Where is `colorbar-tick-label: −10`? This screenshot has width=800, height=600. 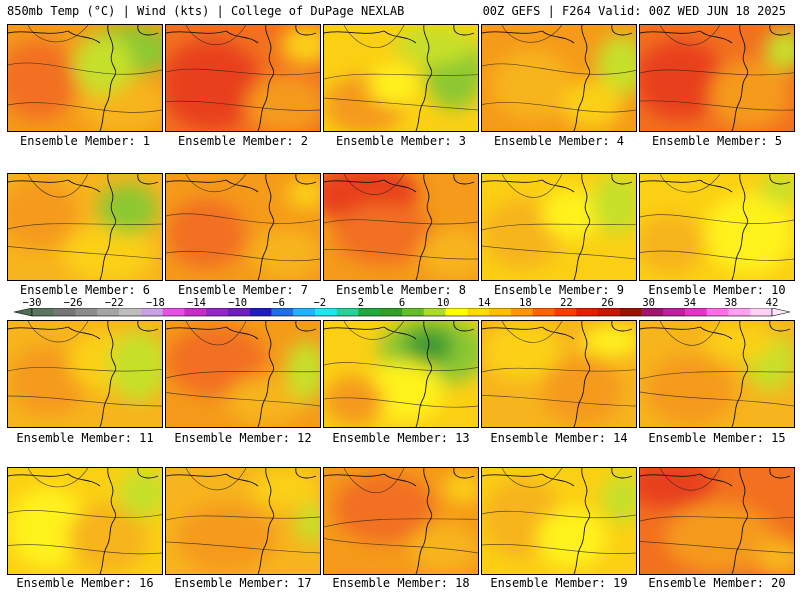
colorbar-tick-label: −10 is located at coordinates (238, 303).